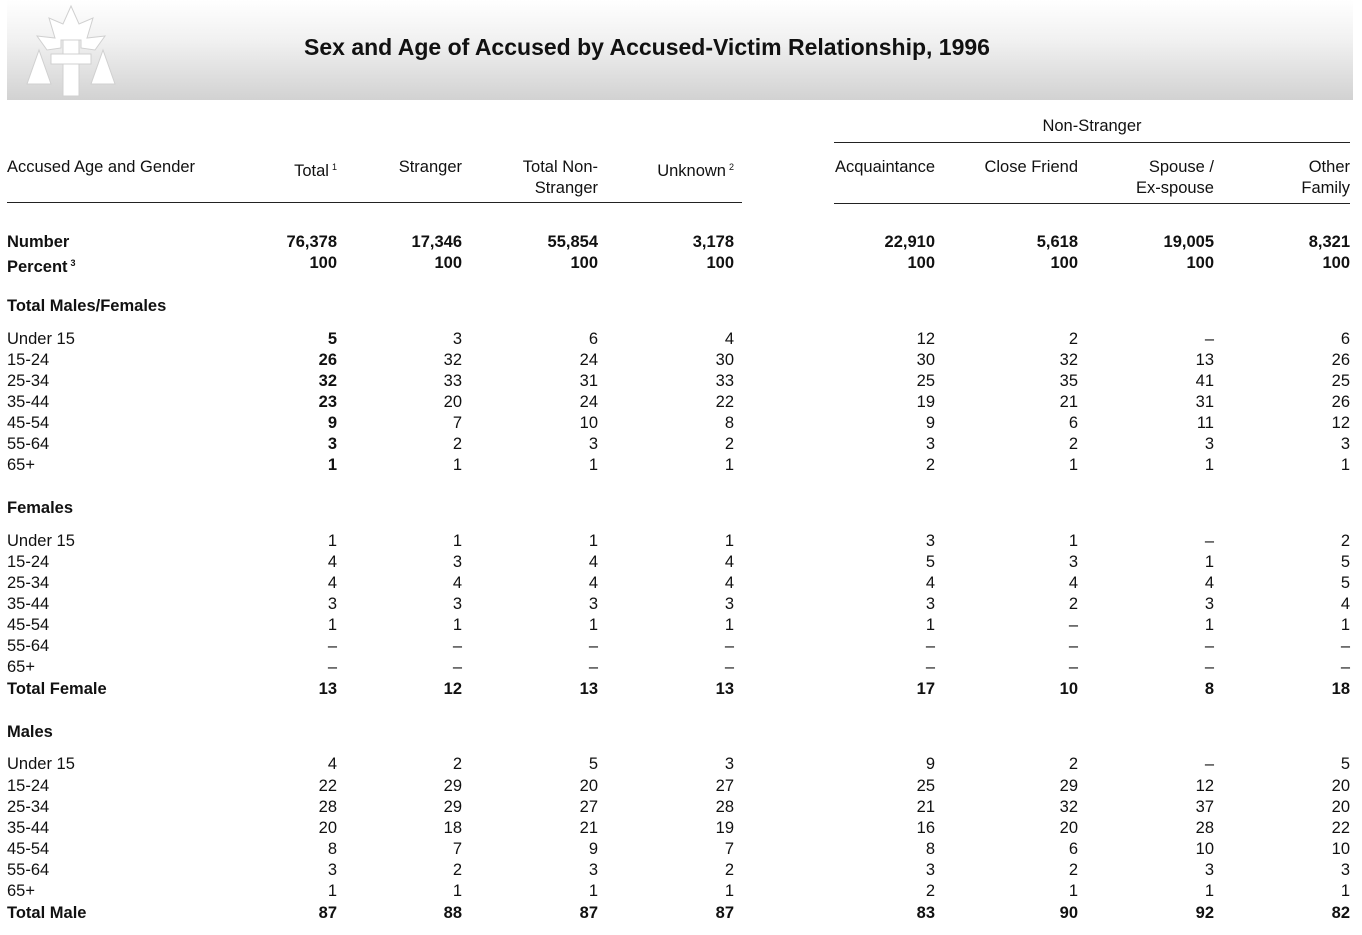  What do you see at coordinates (40, 508) in the screenshot?
I see `row-label-text: Females` at bounding box center [40, 508].